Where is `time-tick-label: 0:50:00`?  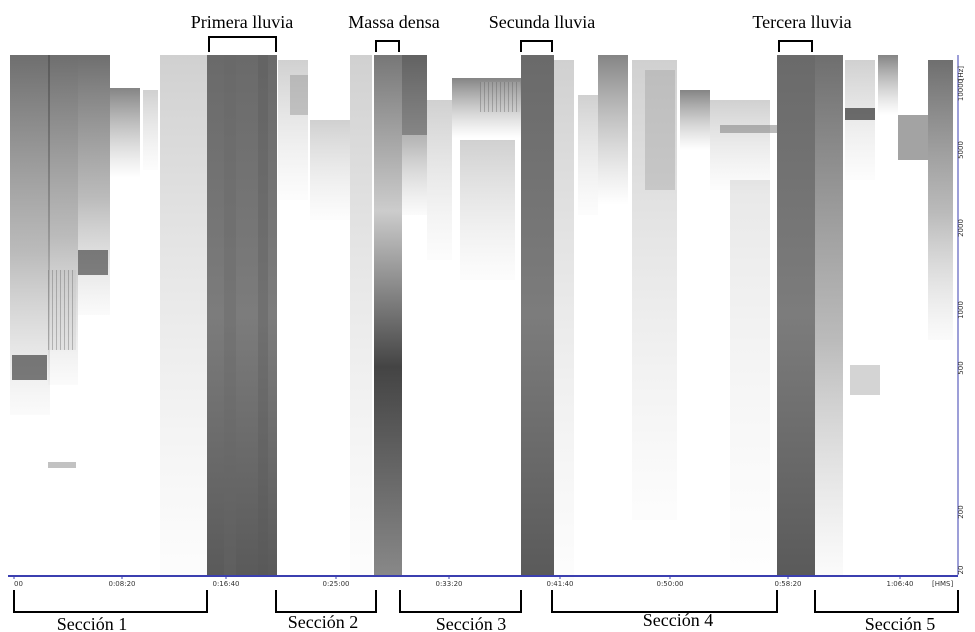
time-tick-label: 0:50:00 is located at coordinates (670, 584).